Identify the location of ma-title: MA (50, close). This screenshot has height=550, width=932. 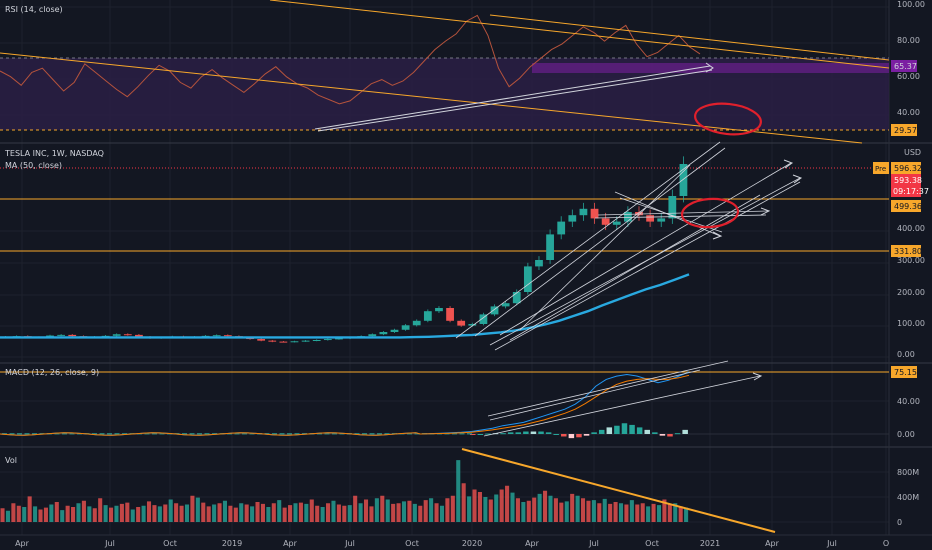
(33, 165).